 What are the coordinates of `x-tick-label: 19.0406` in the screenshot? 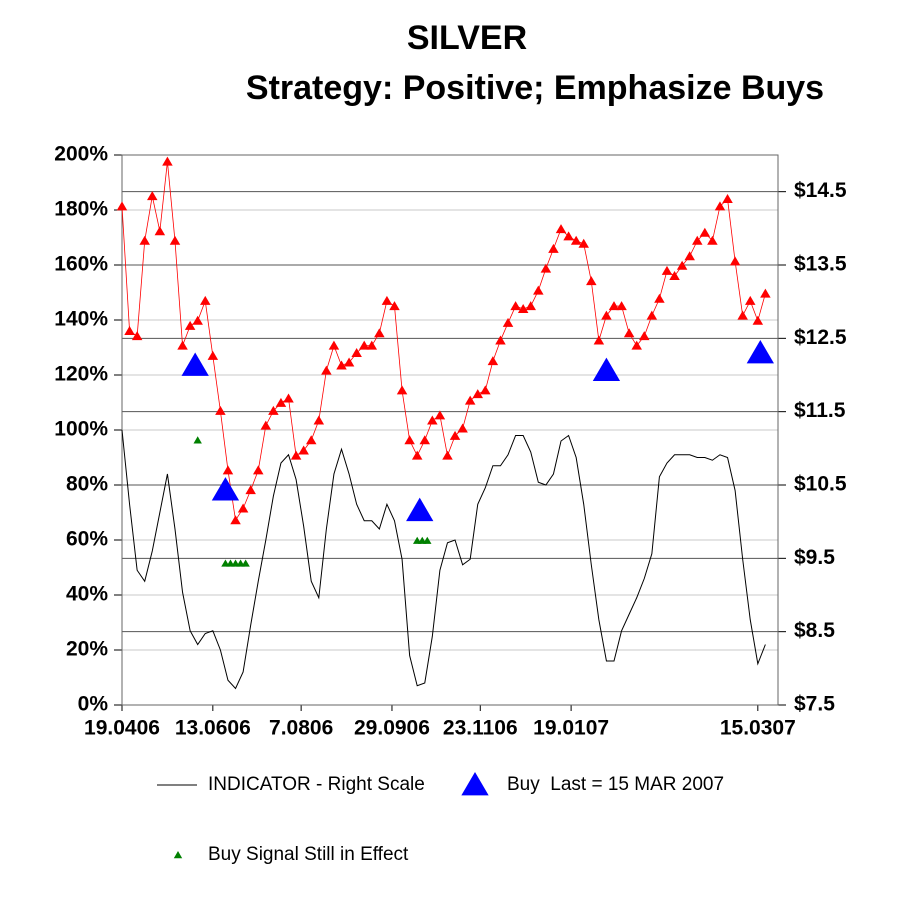 It's located at (122, 728).